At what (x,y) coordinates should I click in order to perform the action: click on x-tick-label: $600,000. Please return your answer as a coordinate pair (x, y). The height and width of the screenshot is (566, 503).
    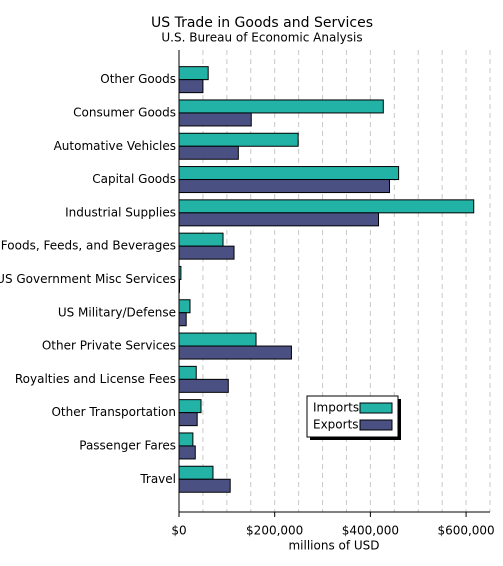
    Looking at the image, I should click on (465, 531).